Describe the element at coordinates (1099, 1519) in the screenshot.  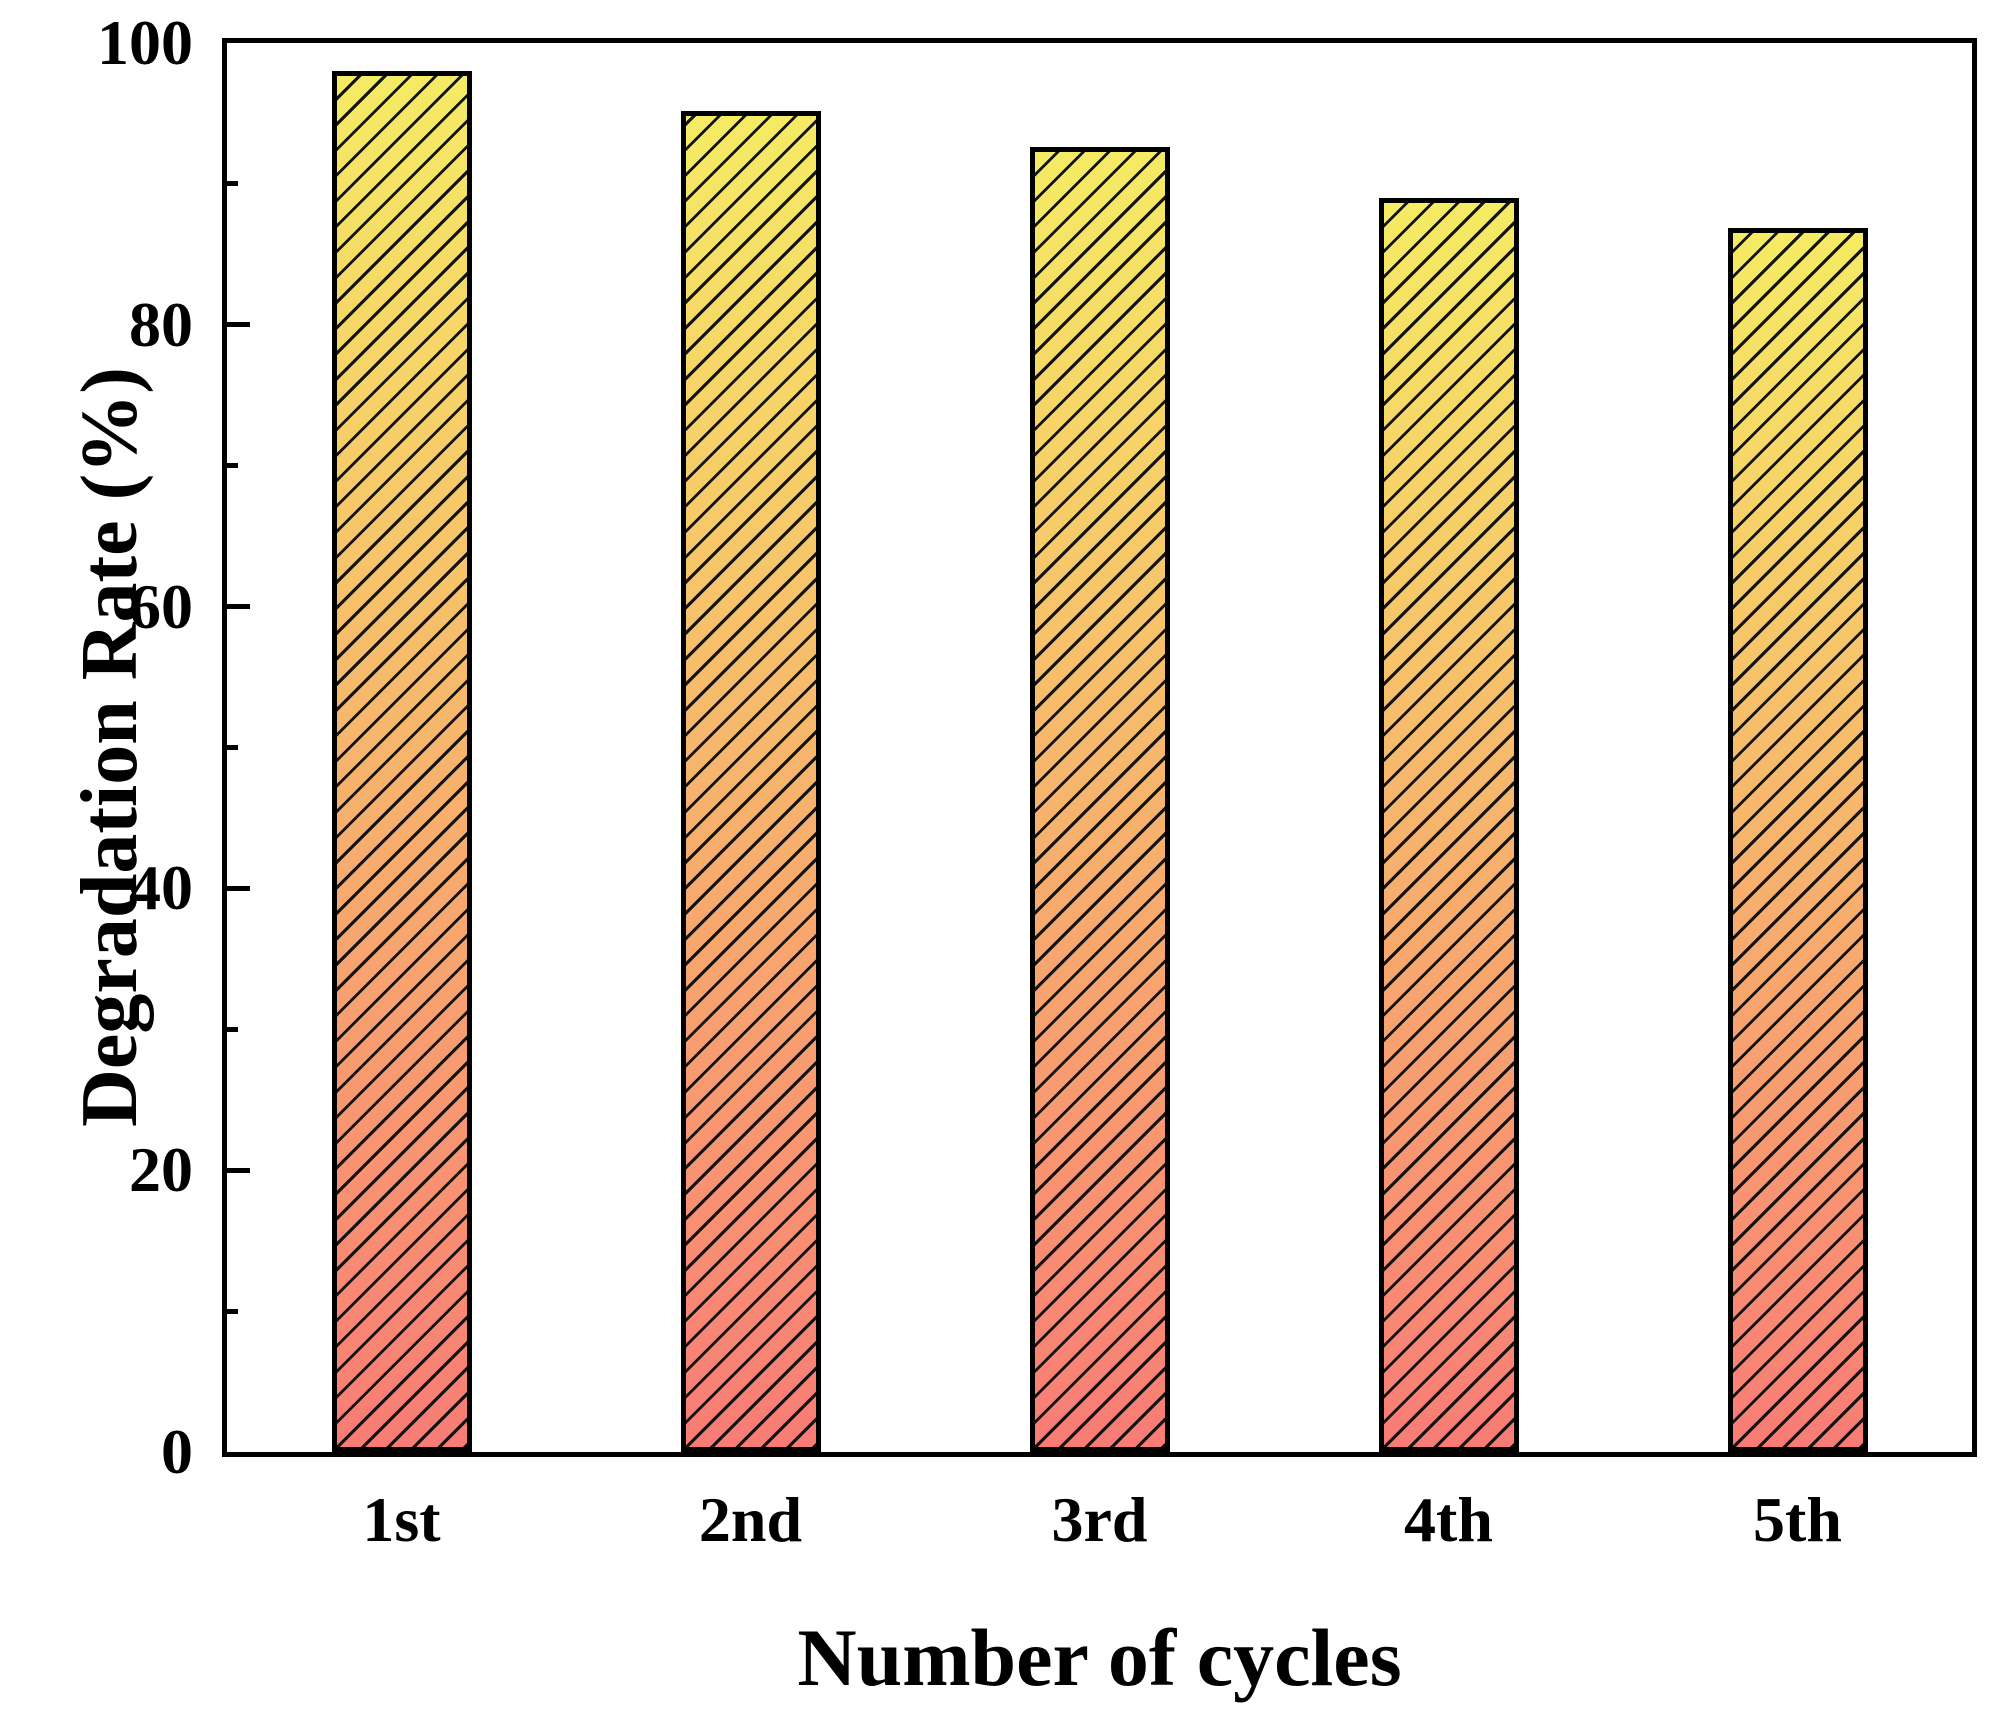
I see `x-category-label-3rd: 3rd` at that location.